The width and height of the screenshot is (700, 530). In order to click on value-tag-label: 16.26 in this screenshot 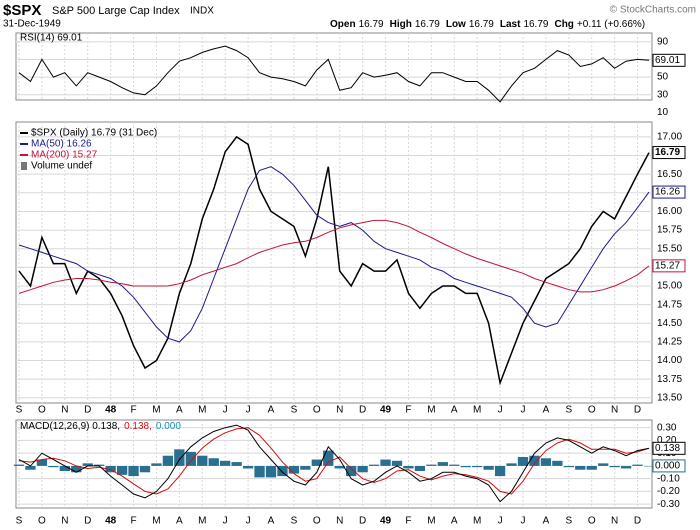, I will do `click(667, 192)`.